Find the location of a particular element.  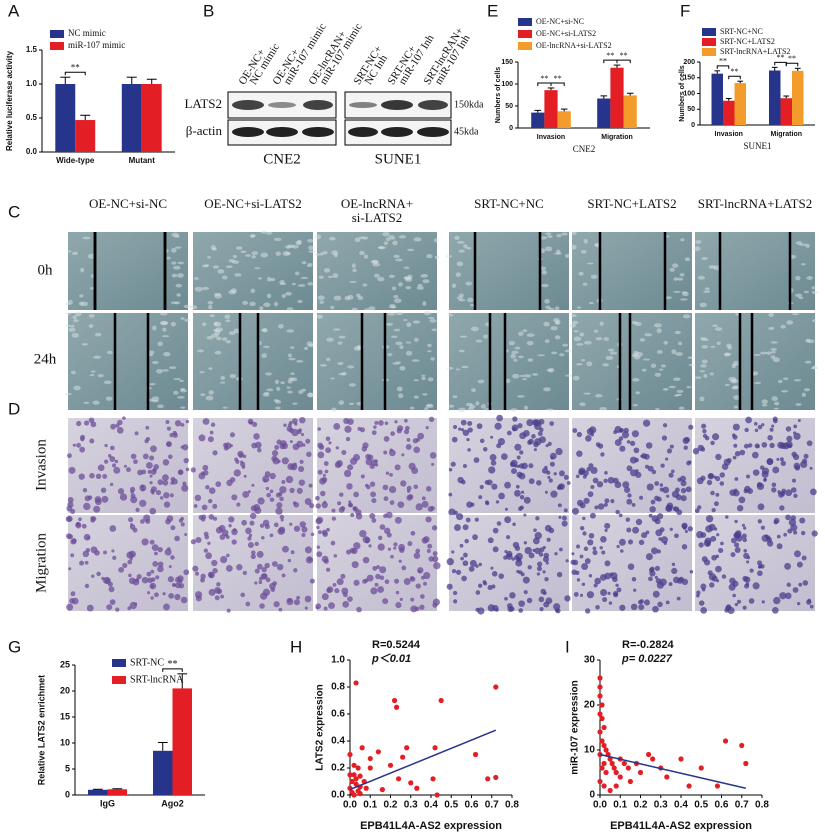

x-tick-label: 0.1 is located at coordinates (620, 805).